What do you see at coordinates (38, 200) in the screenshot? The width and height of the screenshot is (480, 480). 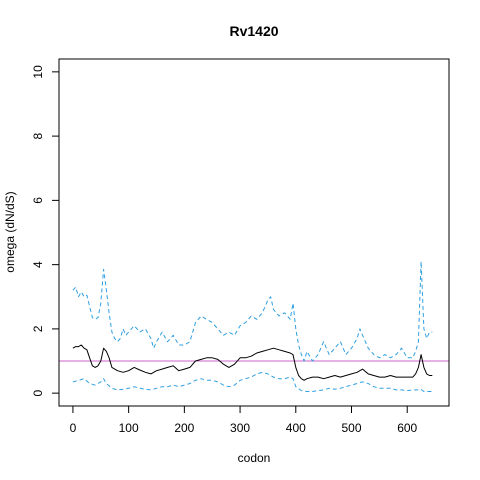 I see `y-tick-label: 6` at bounding box center [38, 200].